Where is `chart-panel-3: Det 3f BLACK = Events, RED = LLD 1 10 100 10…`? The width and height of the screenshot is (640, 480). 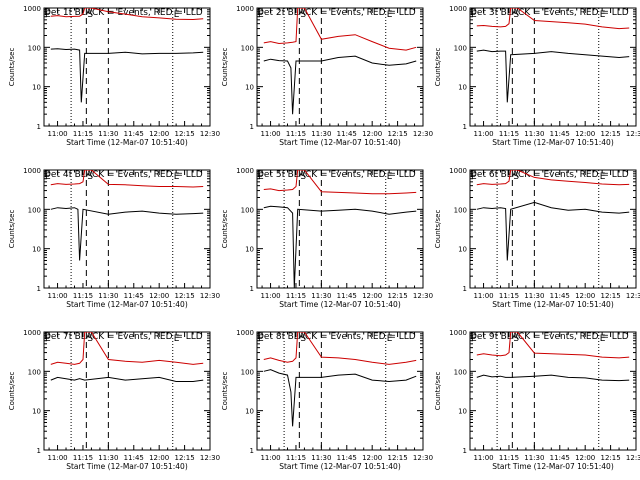 chart-panel-3: Det 3f BLACK = Events, RED = LLD 1 10 100 10… is located at coordinates (537, 76).